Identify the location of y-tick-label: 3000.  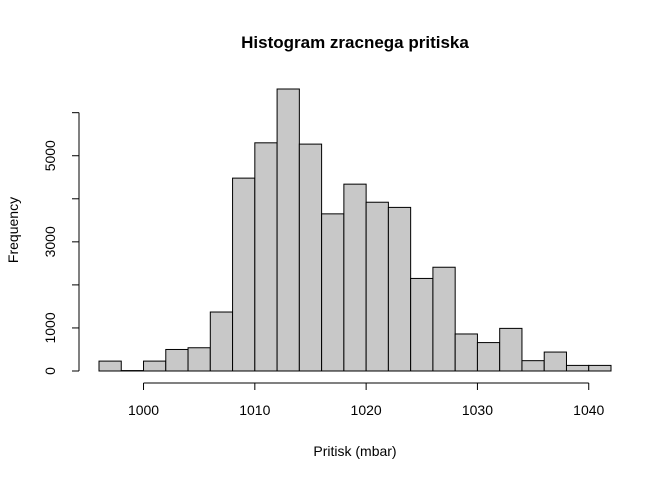
(50, 241).